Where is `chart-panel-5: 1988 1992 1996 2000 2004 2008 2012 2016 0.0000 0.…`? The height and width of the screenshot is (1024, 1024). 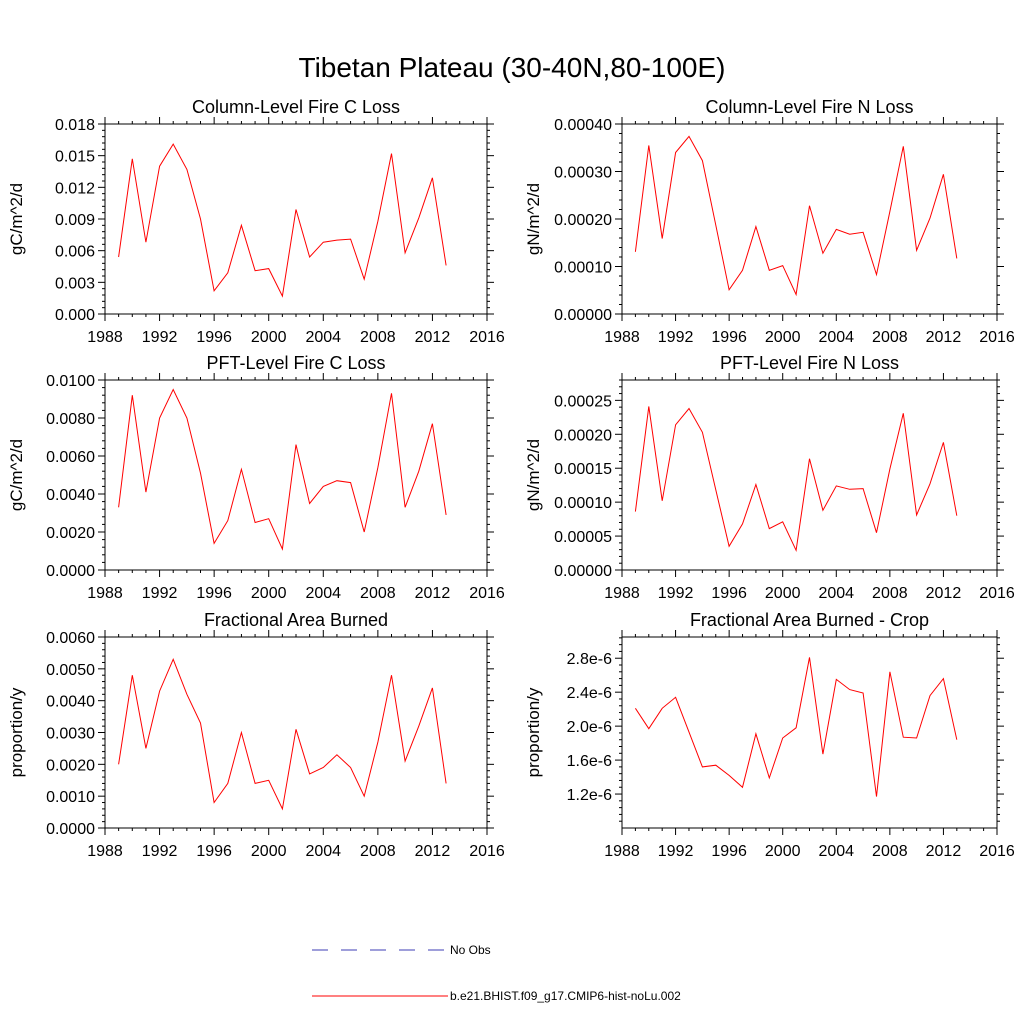 chart-panel-5: 1988 1992 1996 2000 2004 2008 2012 2016 0.0000 0.… is located at coordinates (256, 735).